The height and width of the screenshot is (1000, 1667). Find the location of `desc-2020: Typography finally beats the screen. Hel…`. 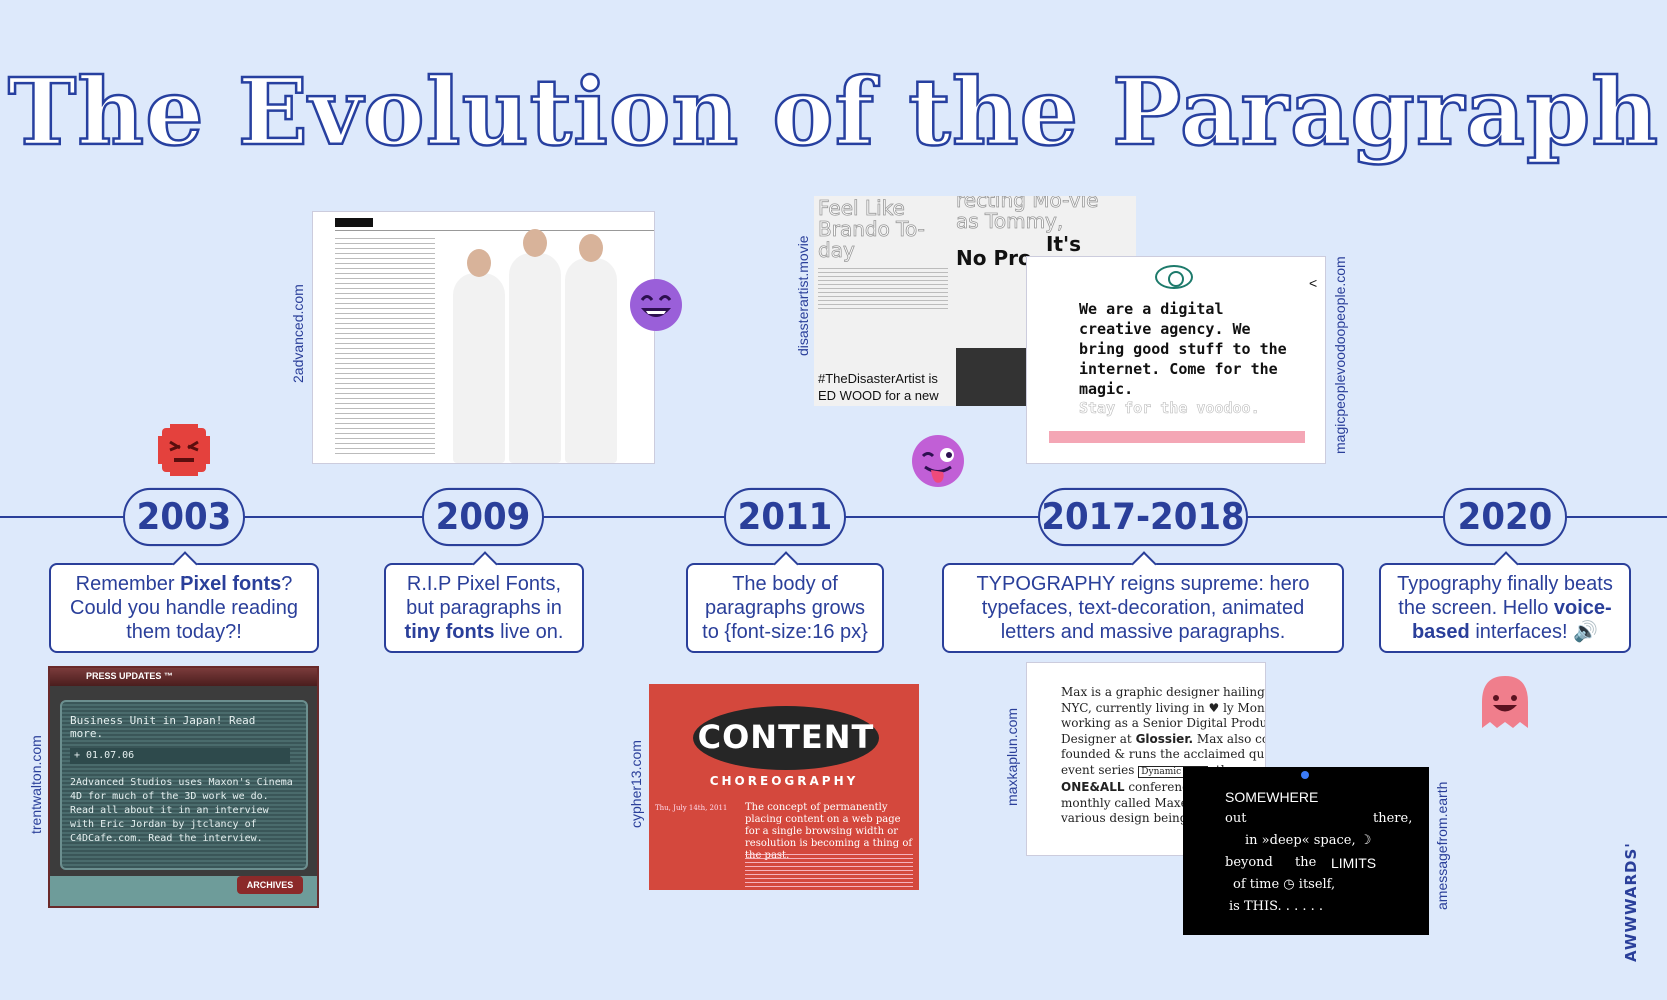

desc-2020: Typography finally beats the screen. Hel… is located at coordinates (1505, 608).